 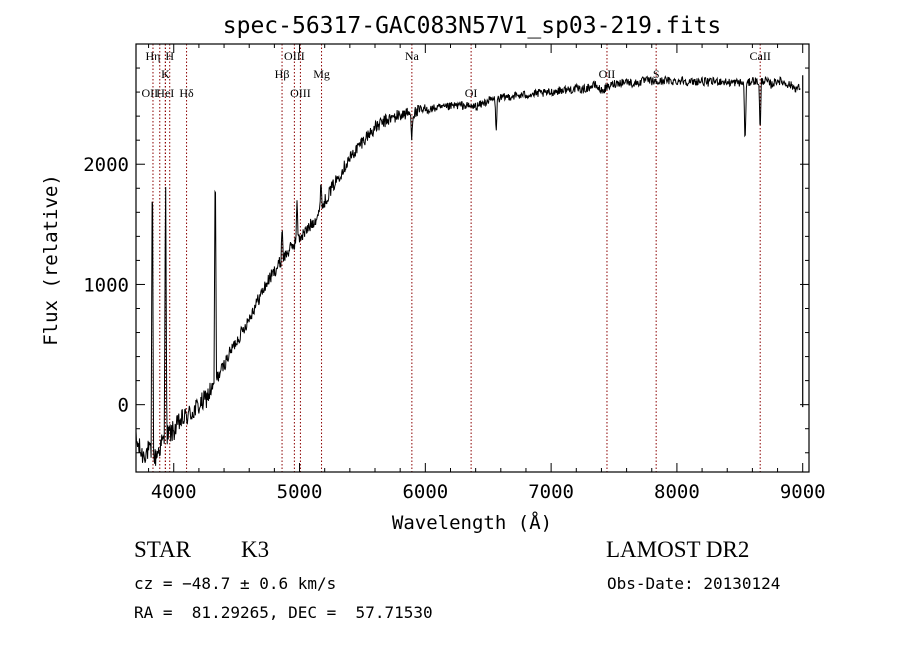 I want to click on x-tick-label: 7000, so click(x=551, y=492).